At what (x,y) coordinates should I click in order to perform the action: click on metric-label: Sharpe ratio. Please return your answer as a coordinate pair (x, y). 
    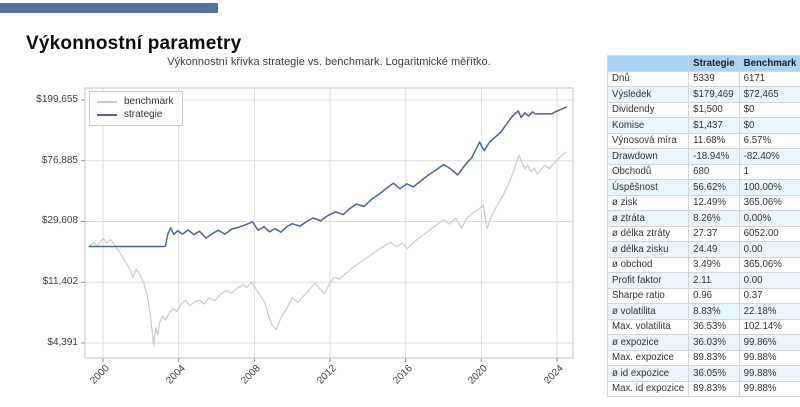
    Looking at the image, I should click on (648, 295).